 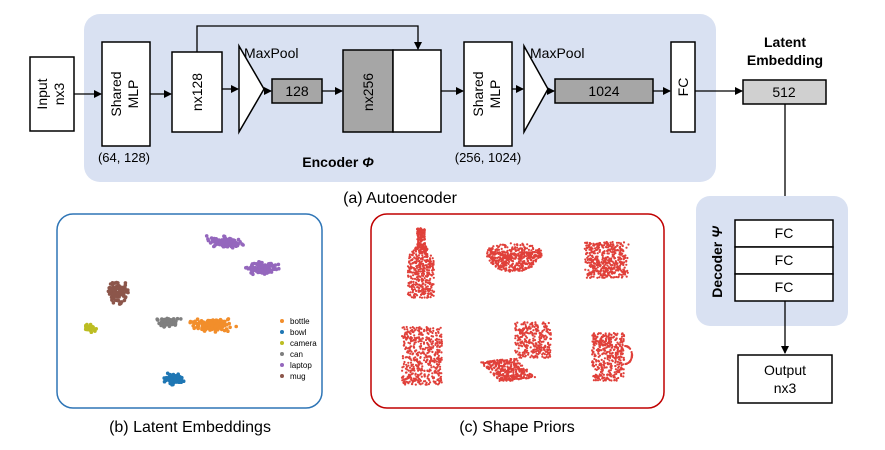 I want to click on legend-can: can, so click(x=296, y=354).